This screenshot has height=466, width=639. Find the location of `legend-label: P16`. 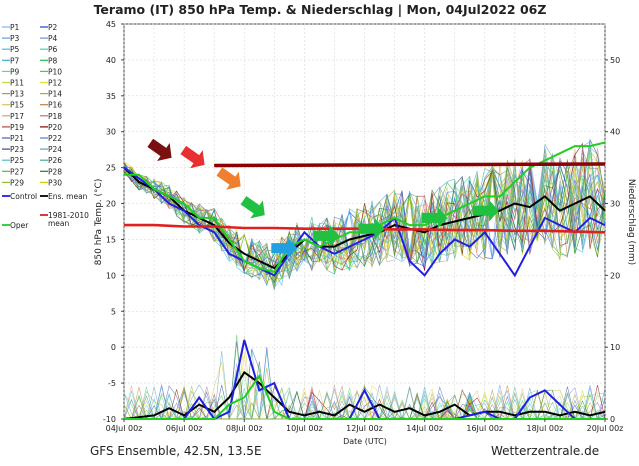

legend-label: P16 is located at coordinates (55, 105).